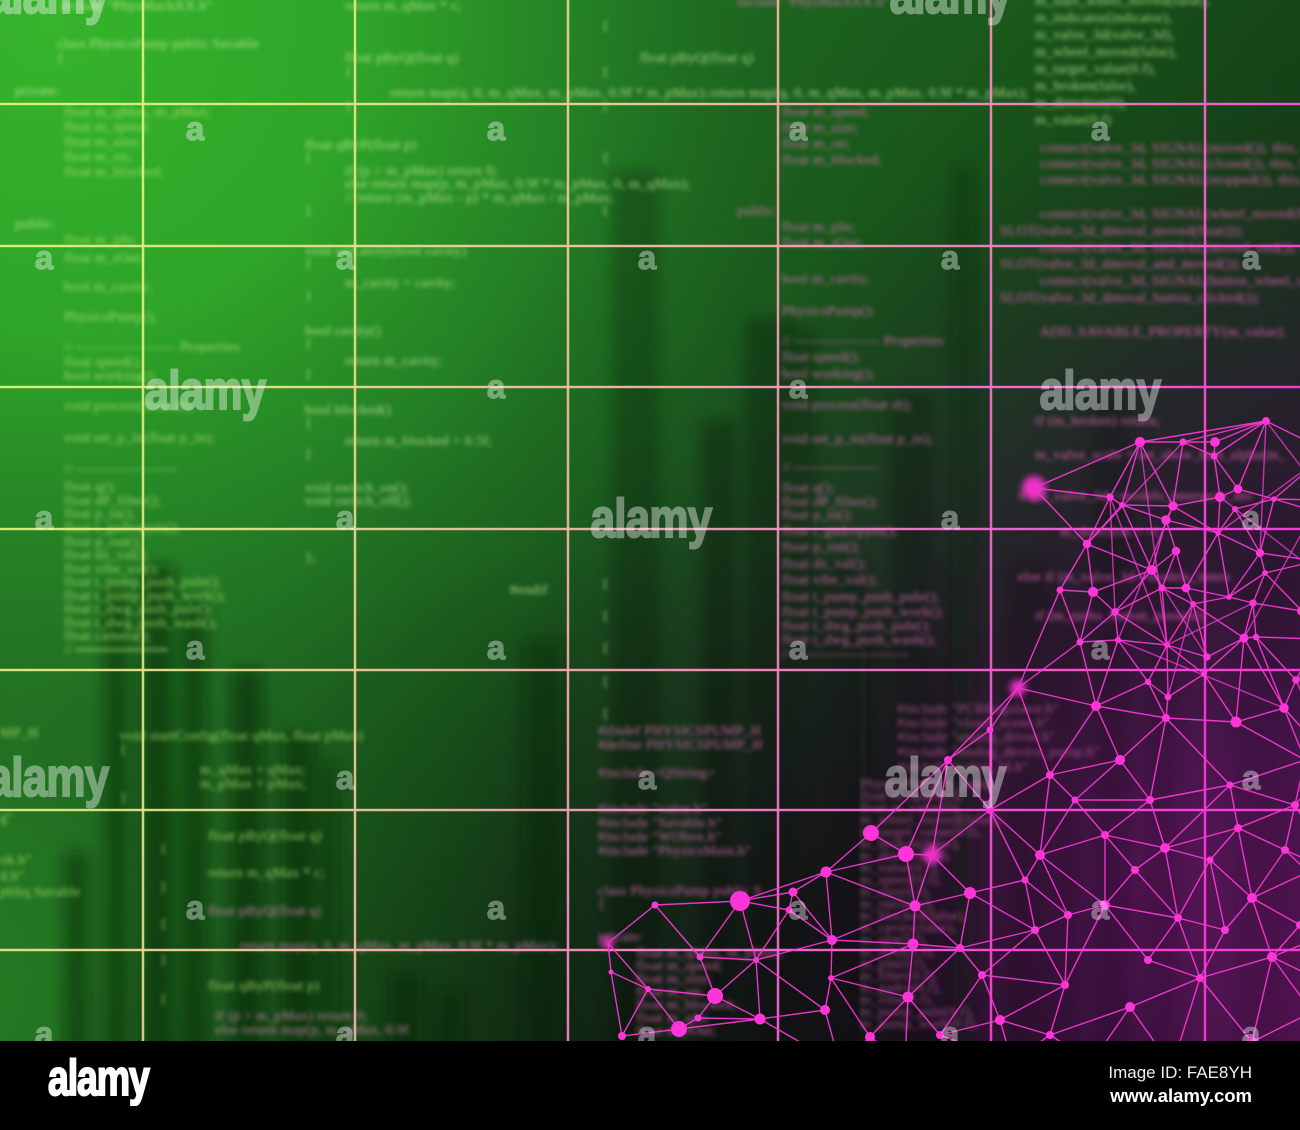 The image size is (1300, 1130). What do you see at coordinates (978, 709) in the screenshot?
I see `svg-text: #include "PCBRegulator.h"` at bounding box center [978, 709].